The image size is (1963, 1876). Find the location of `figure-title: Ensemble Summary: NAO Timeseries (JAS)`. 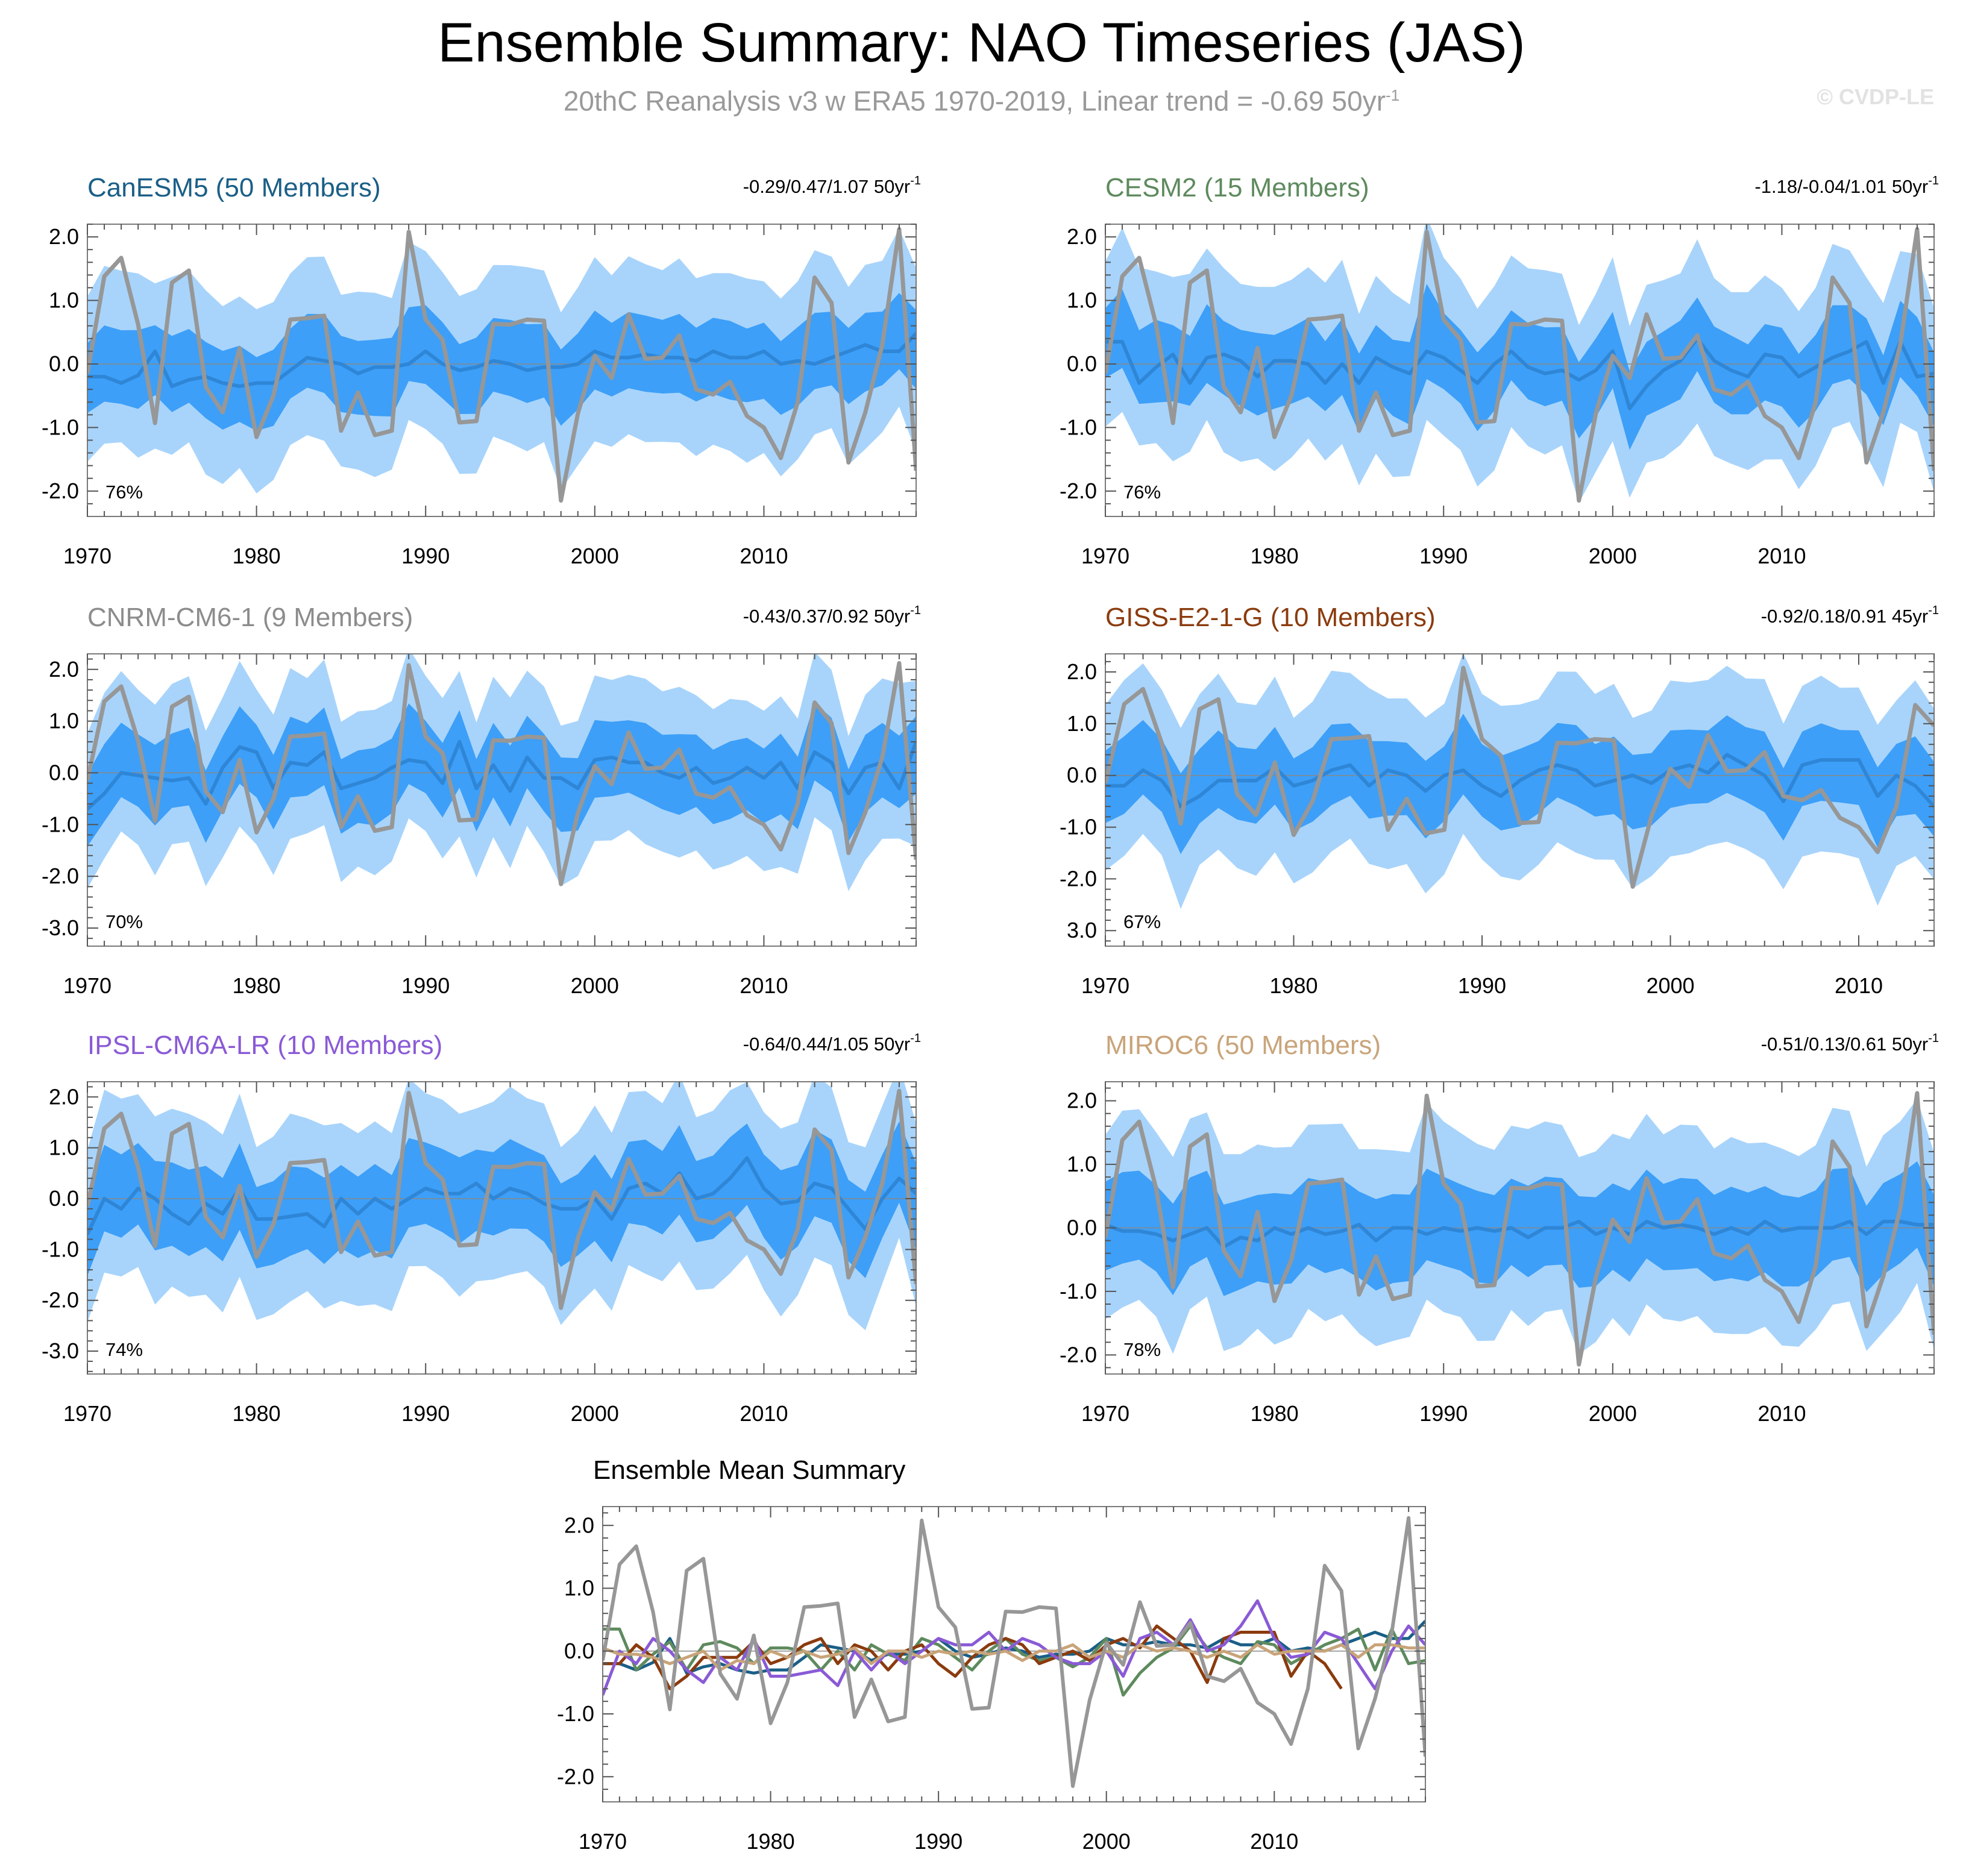

figure-title: Ensemble Summary: NAO Timeseries (JAS) is located at coordinates (981, 43).